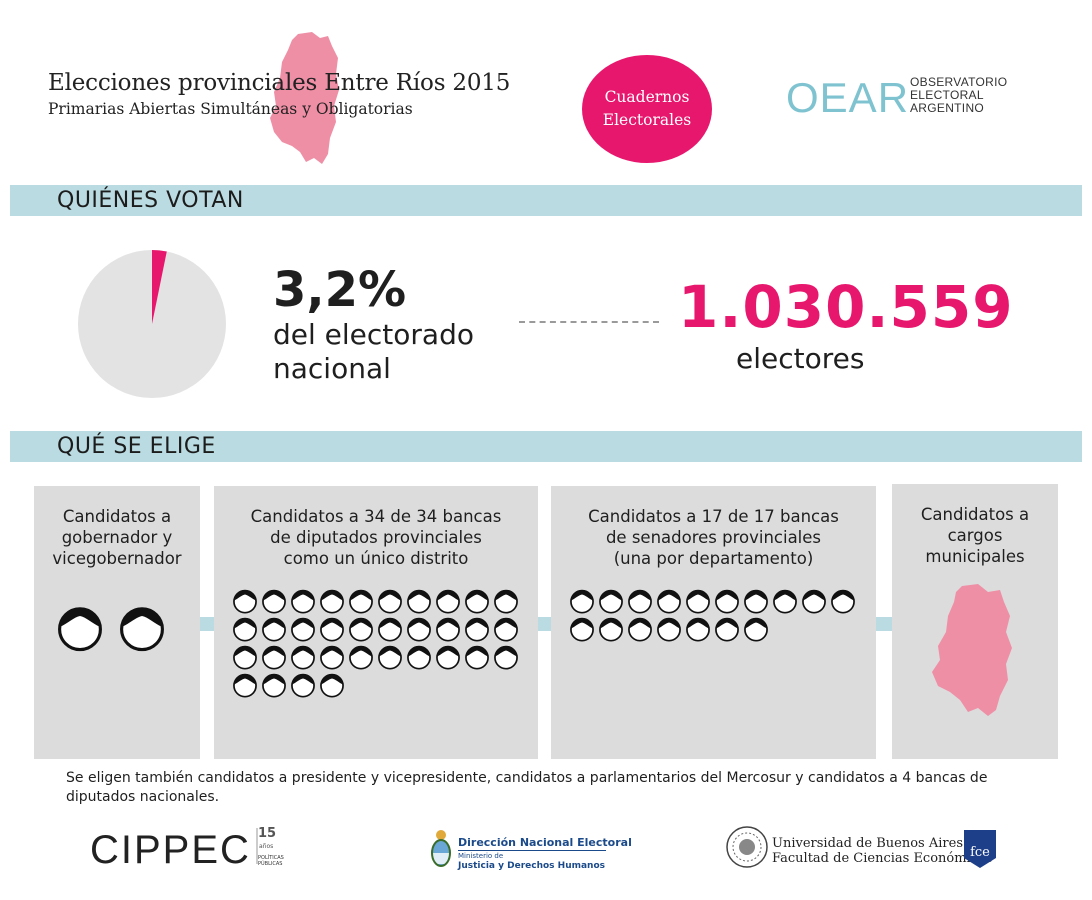  What do you see at coordinates (747, 847) in the screenshot?
I see `uba-seal-icon` at bounding box center [747, 847].